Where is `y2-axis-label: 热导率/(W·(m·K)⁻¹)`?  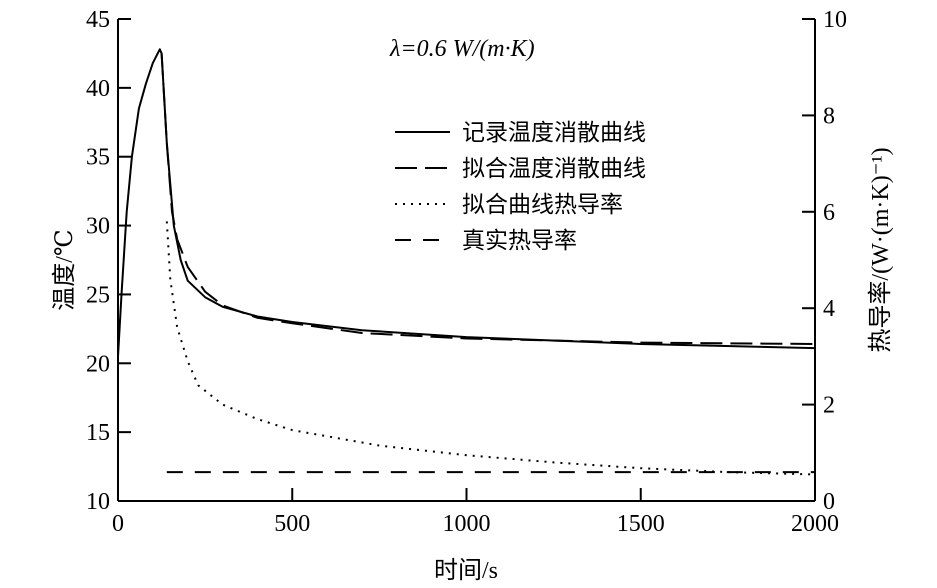
y2-axis-label: 热导率/(W·(m·K)⁻¹) is located at coordinates (880, 249).